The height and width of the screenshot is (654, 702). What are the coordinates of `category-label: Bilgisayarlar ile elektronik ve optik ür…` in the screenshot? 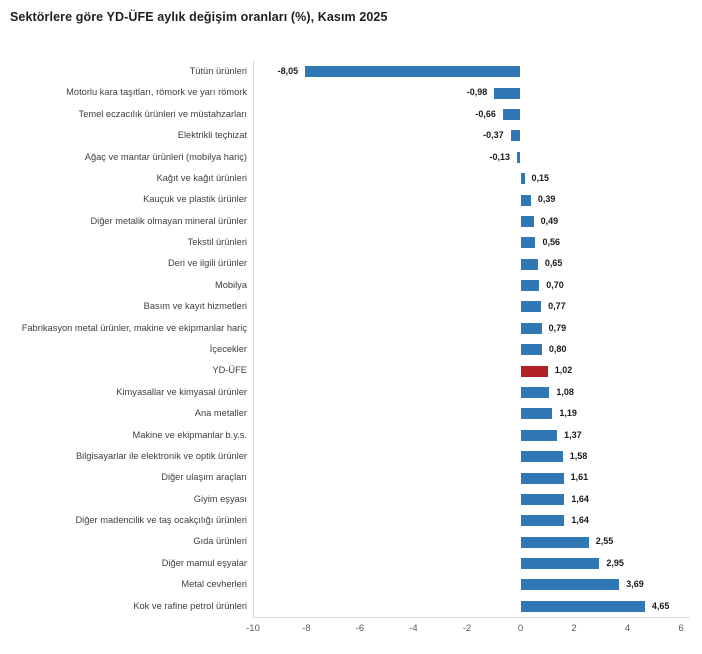 It's located at (161, 455).